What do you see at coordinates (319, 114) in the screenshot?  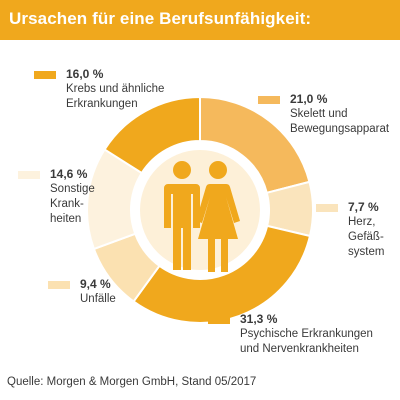 I see `slice-description: Skelett und` at bounding box center [319, 114].